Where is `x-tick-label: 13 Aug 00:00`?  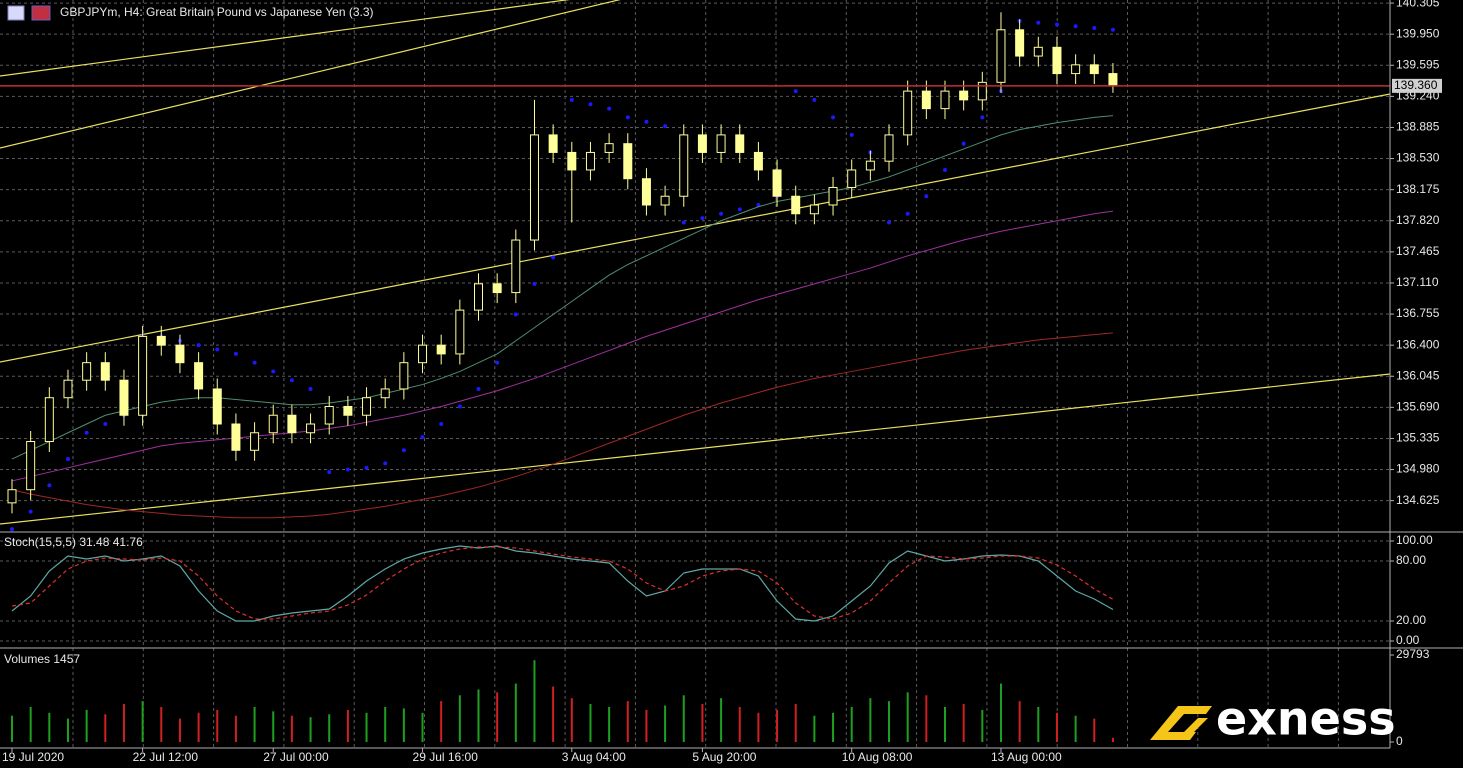
x-tick-label: 13 Aug 00:00 is located at coordinates (1026, 757).